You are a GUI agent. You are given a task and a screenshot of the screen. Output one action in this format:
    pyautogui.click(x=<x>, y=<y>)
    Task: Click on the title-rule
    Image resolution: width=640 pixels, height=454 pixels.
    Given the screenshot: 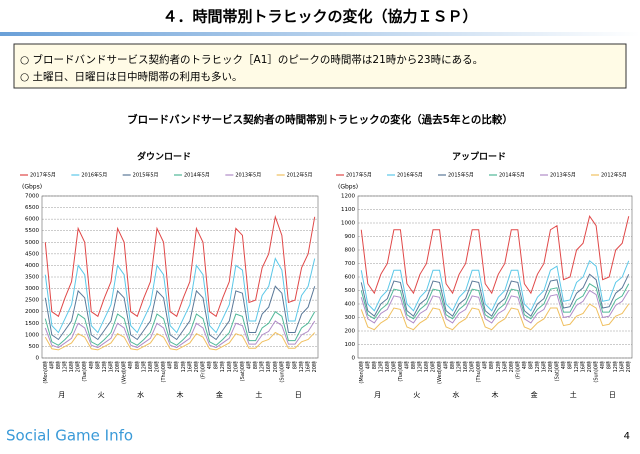 What is the action you would take?
    pyautogui.click(x=320, y=34)
    